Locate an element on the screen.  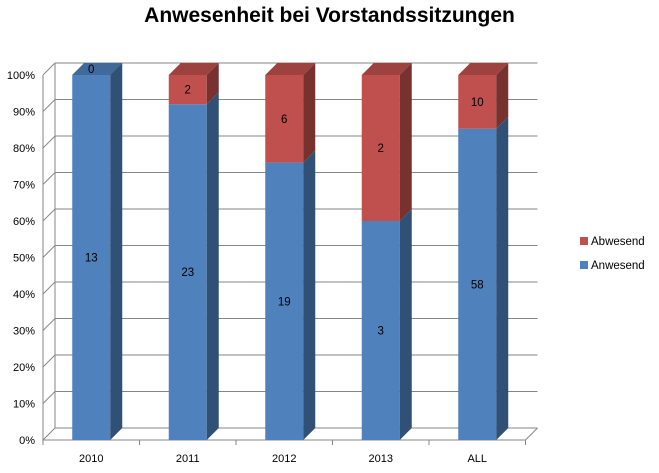
data-label: 13 is located at coordinates (91, 259).